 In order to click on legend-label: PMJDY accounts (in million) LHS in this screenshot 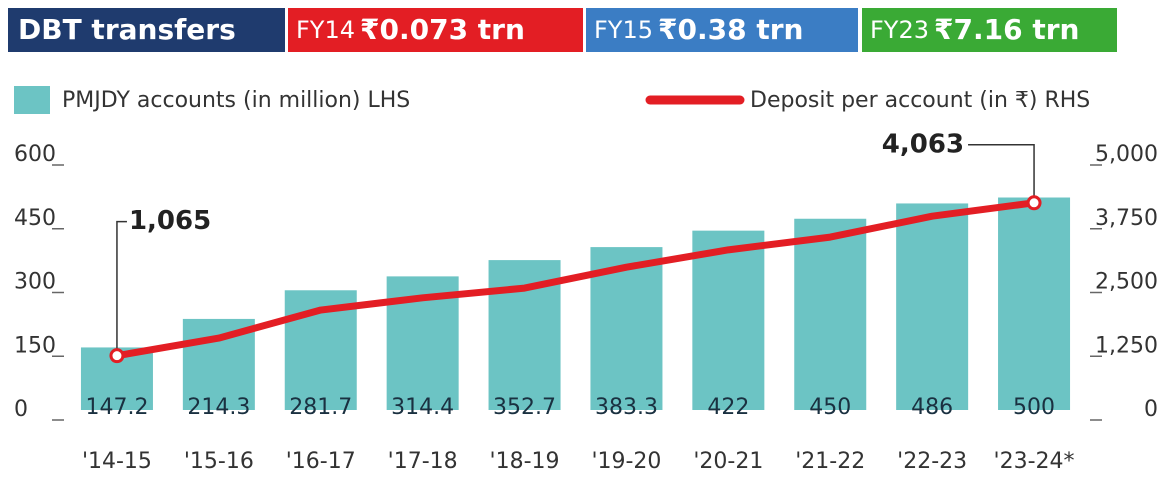, I will do `click(236, 100)`.